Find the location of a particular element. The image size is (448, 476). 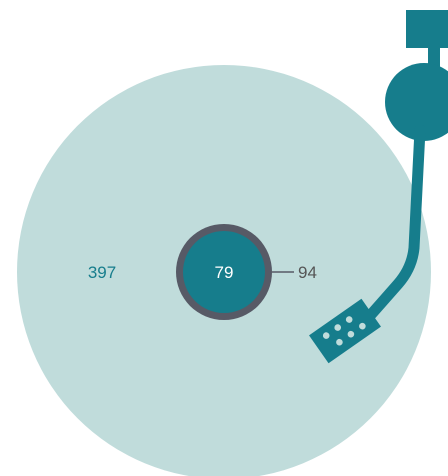

center-label is located at coordinates (224, 272).